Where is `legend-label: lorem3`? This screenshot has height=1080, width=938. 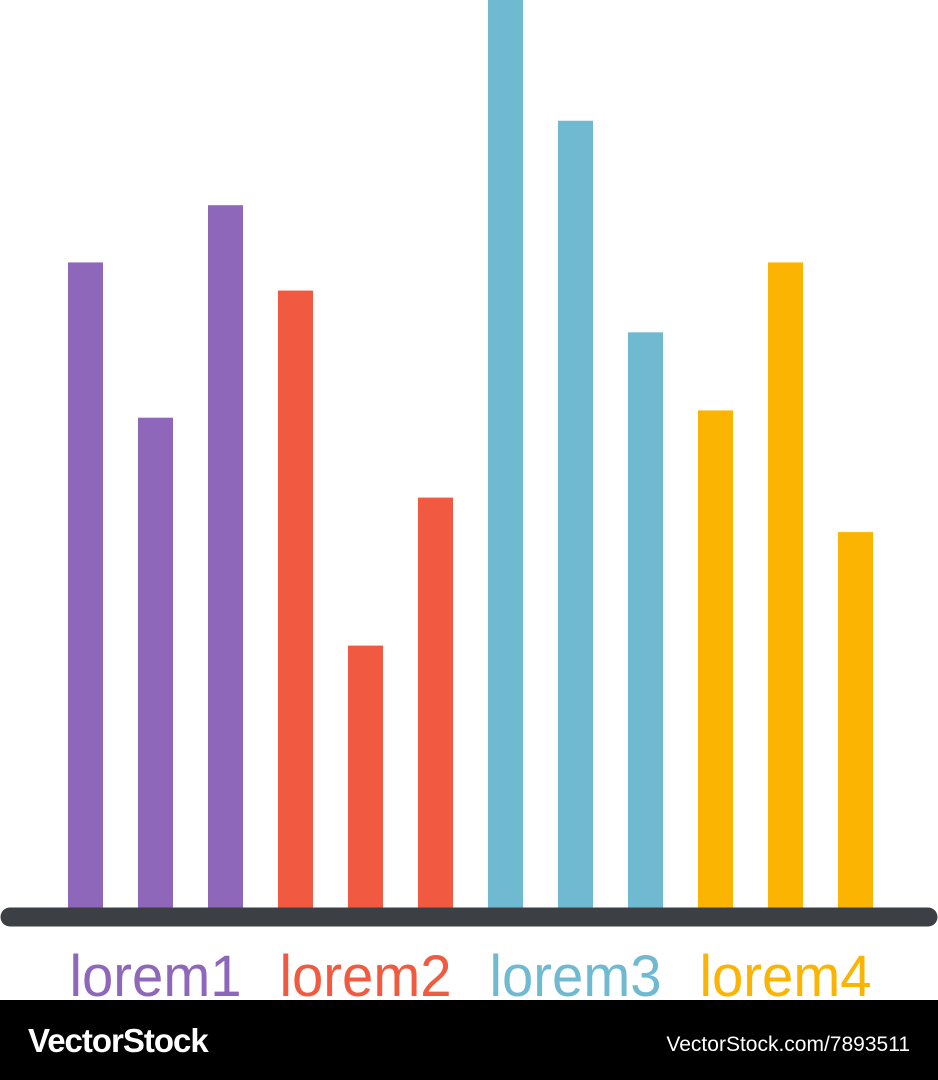 legend-label: lorem3 is located at coordinates (576, 976).